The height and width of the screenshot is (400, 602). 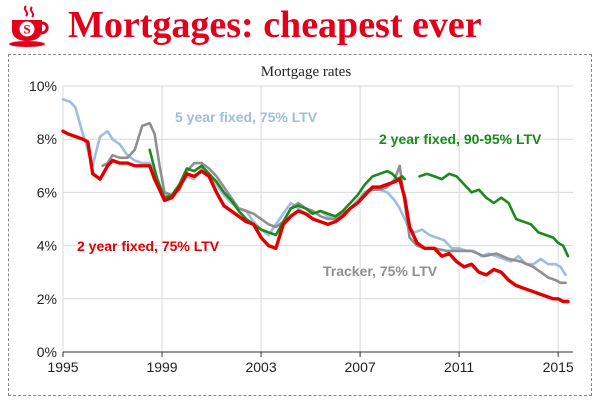 What do you see at coordinates (62, 367) in the screenshot?
I see `x-tick-label: 1995` at bounding box center [62, 367].